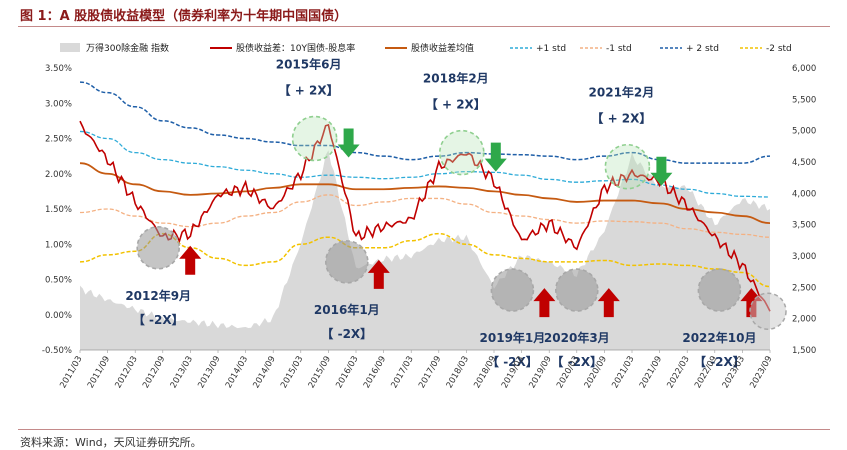  I want to click on plus1-std-line, so click(425, 164).